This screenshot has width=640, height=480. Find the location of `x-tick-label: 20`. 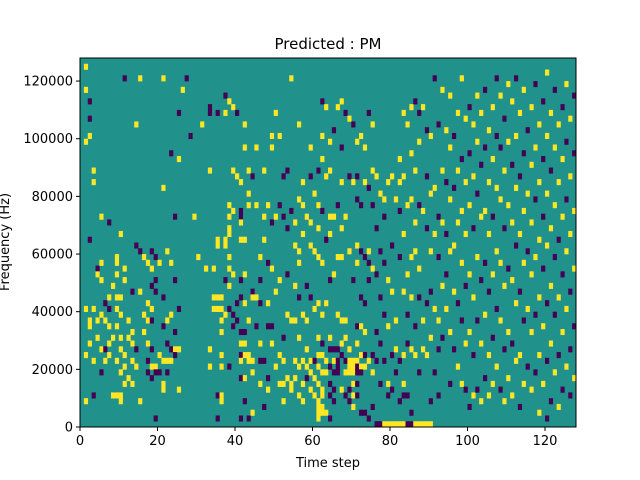

x-tick-label: 20 is located at coordinates (157, 441).